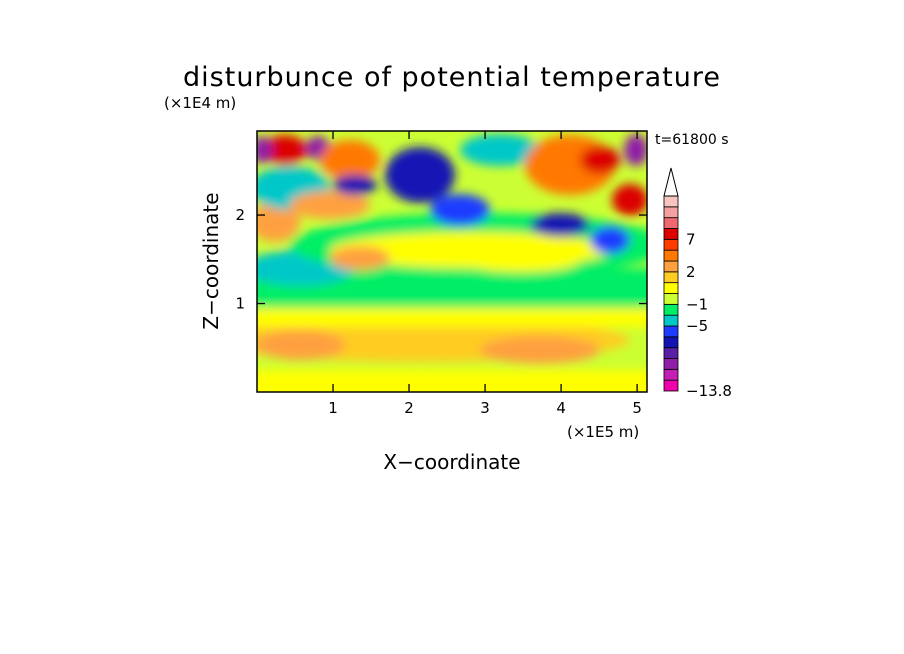 This screenshot has height=654, width=904. What do you see at coordinates (485, 408) in the screenshot?
I see `x-tick-label: 3` at bounding box center [485, 408].